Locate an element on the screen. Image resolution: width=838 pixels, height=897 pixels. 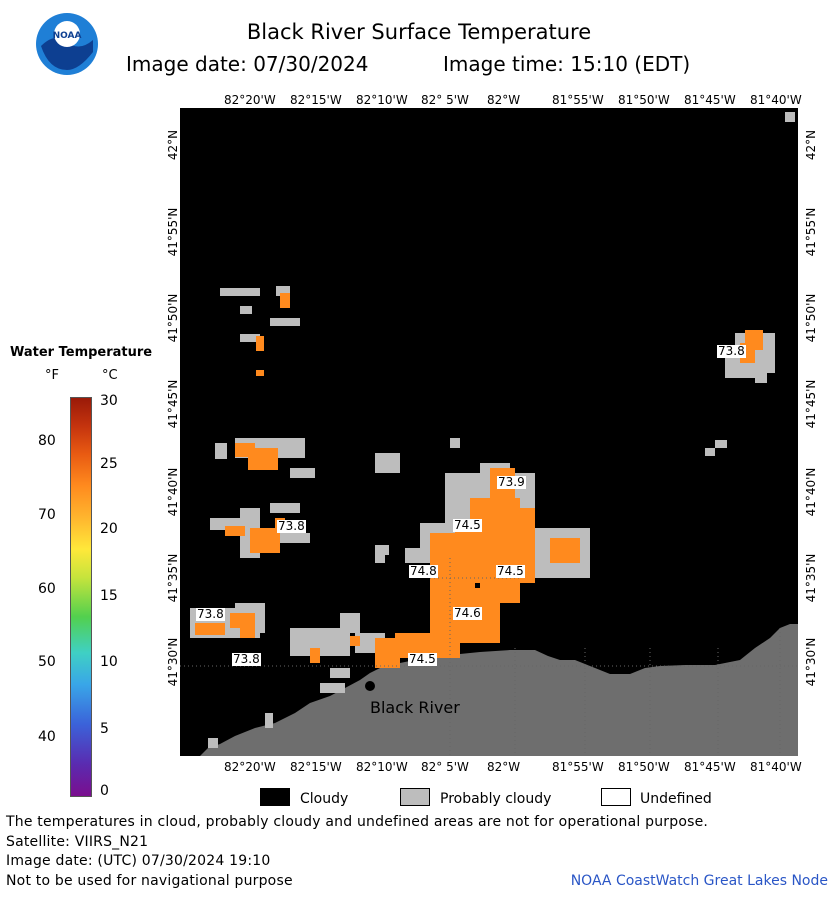
temperature-value-label: 73.9 is located at coordinates (511, 482).